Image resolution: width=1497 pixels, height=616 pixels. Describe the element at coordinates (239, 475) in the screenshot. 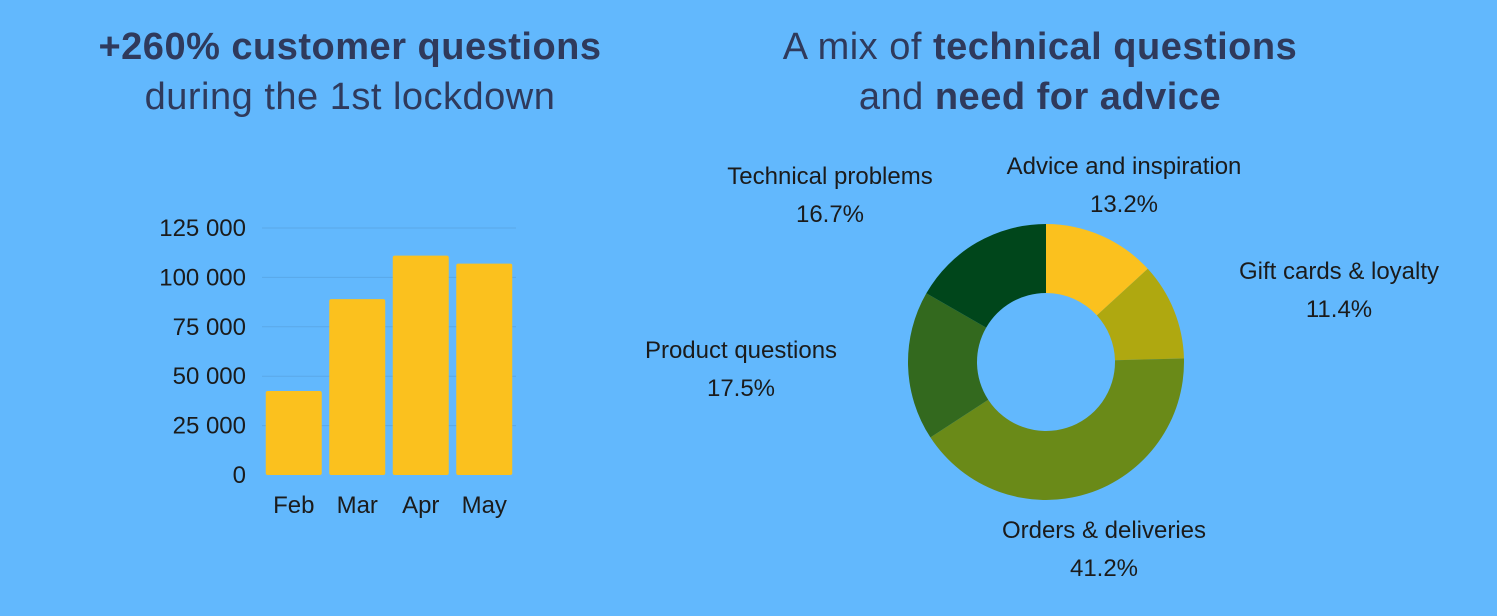

I see `y-tick-label: 0` at that location.